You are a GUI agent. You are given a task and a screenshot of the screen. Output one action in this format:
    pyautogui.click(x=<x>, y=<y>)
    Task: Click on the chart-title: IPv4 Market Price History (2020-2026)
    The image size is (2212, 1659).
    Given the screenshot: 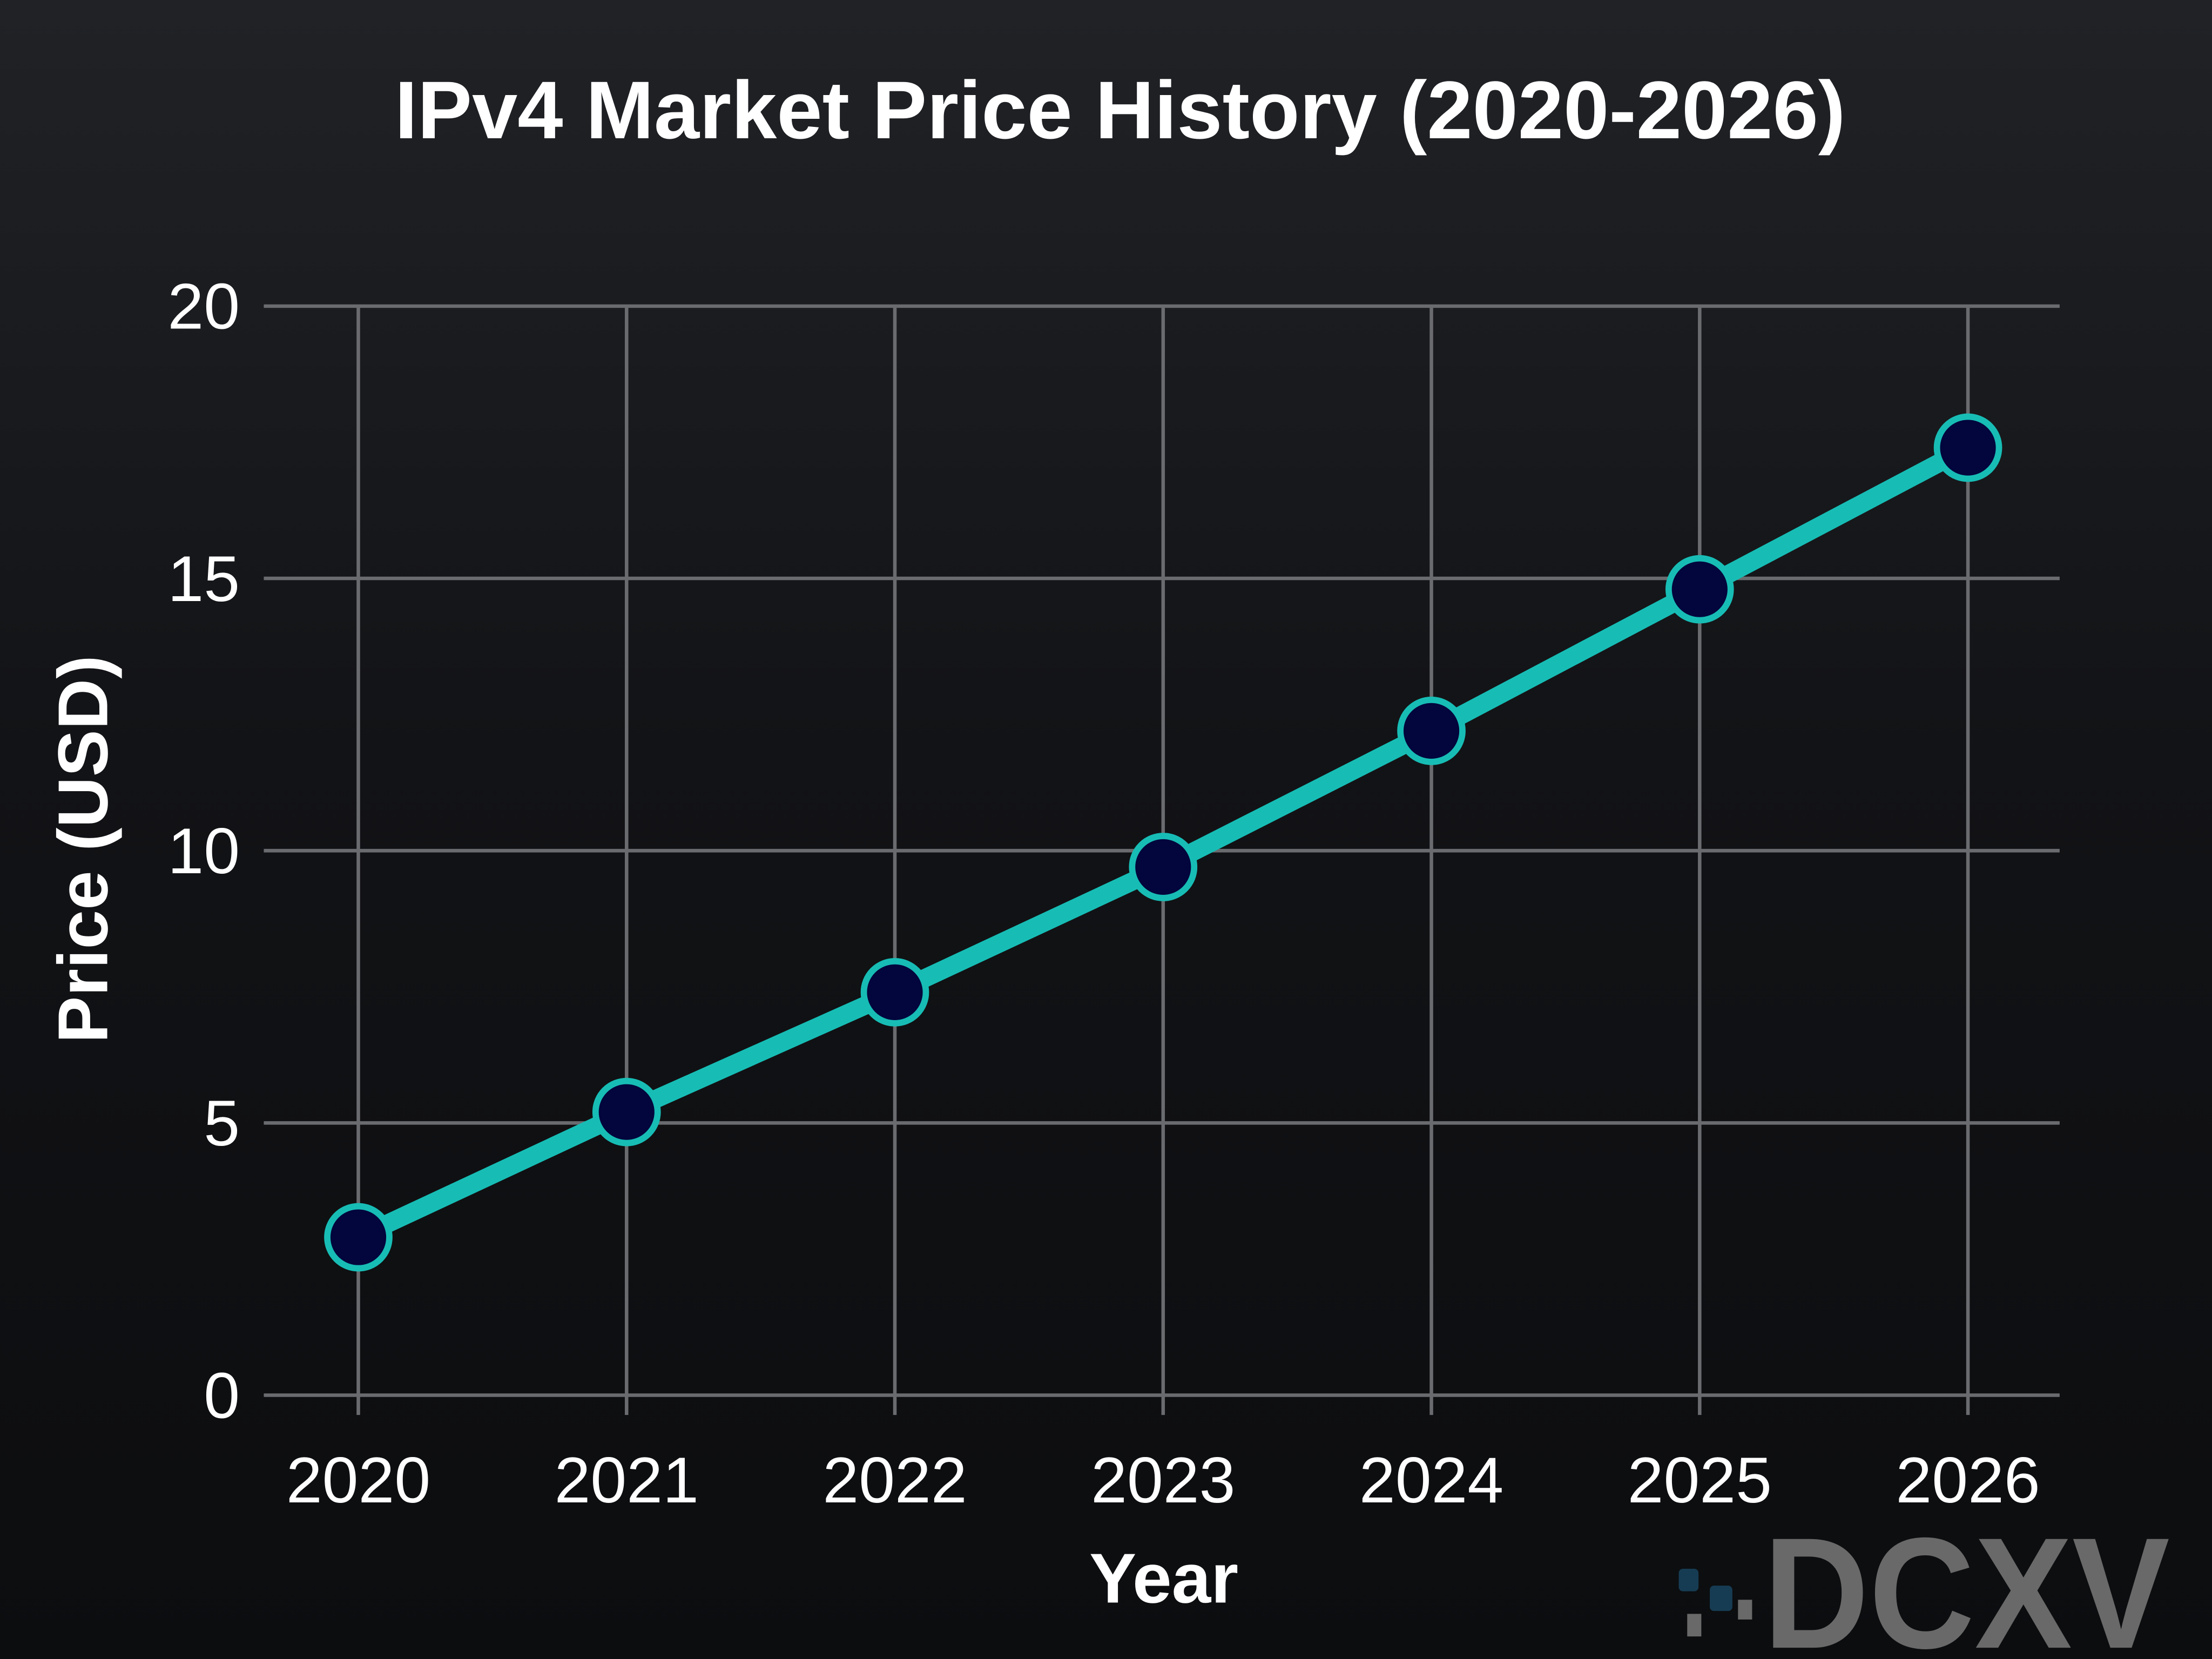 What is the action you would take?
    pyautogui.click(x=1120, y=110)
    